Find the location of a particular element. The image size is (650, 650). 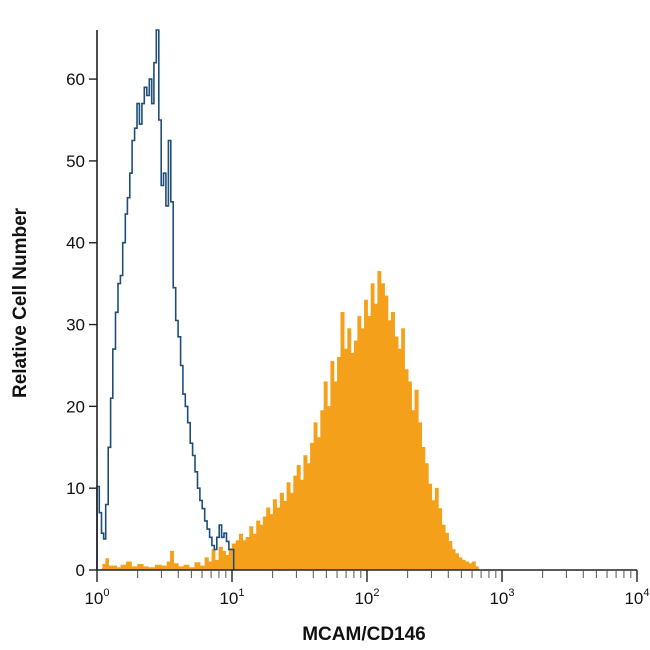

y-axis-ticks: 0 10 20 30 40 50 60 is located at coordinates (81, 325).